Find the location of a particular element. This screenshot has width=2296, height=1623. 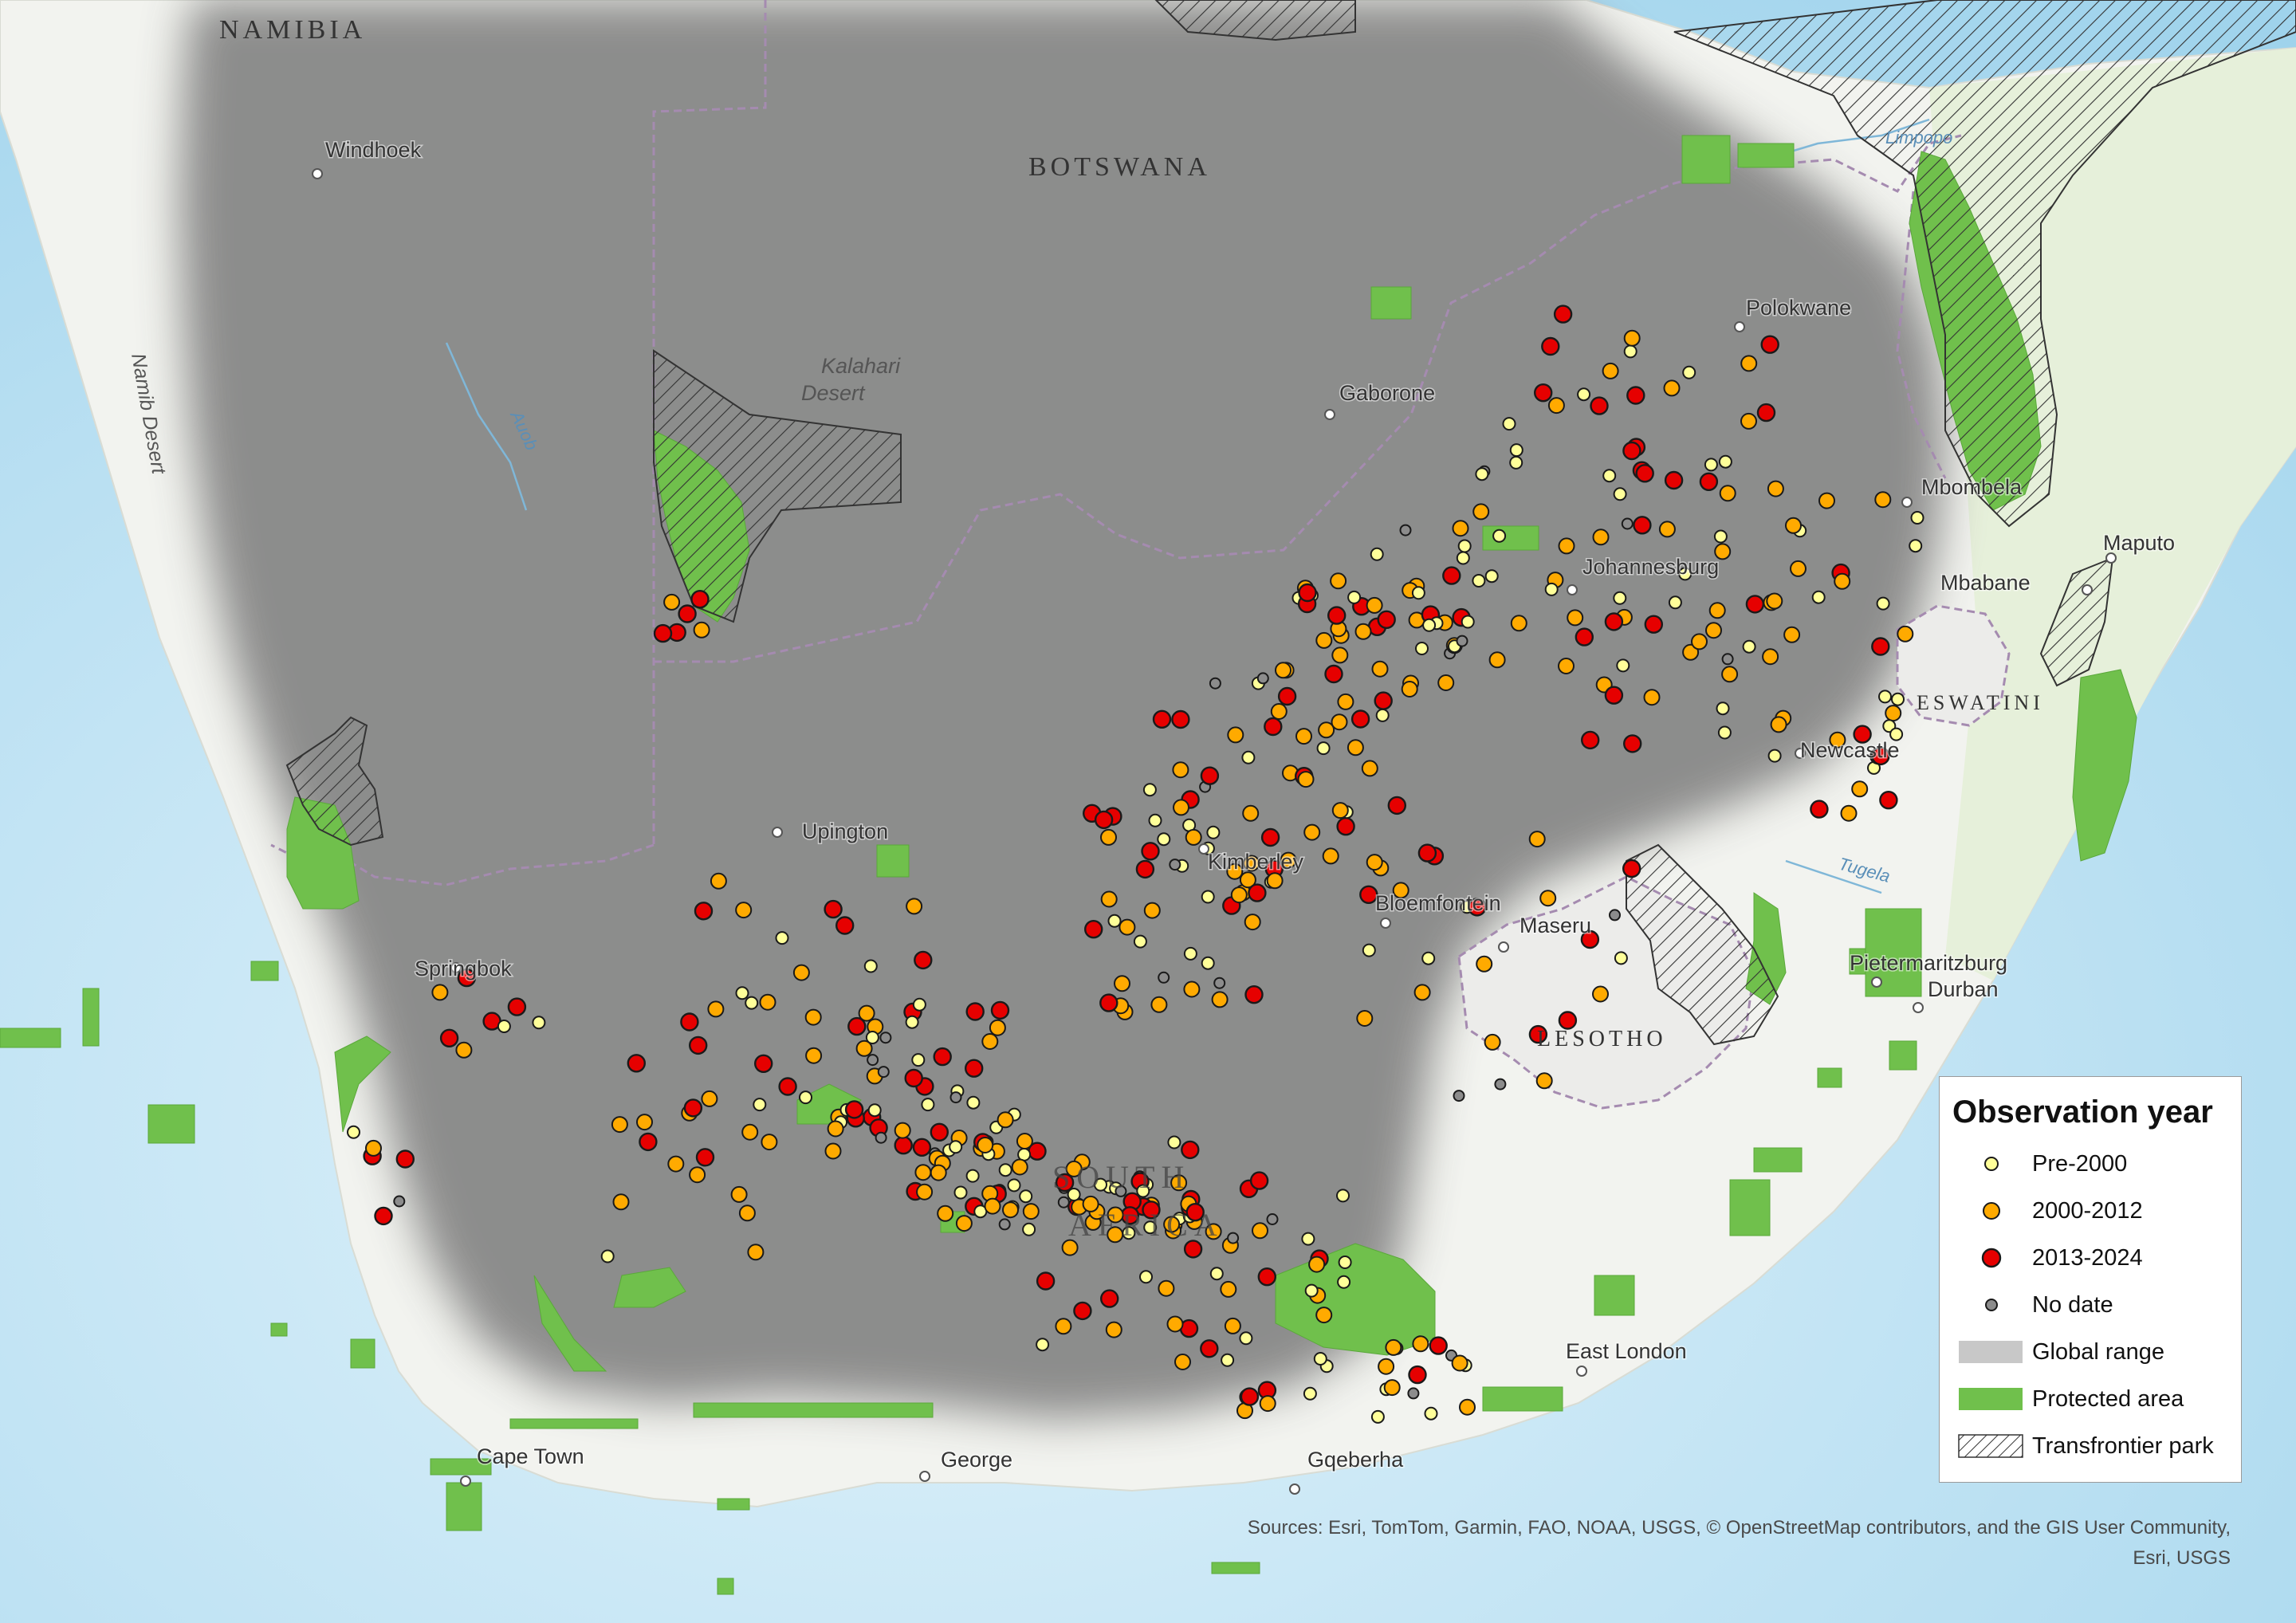

eswatini-border is located at coordinates (1953, 665).